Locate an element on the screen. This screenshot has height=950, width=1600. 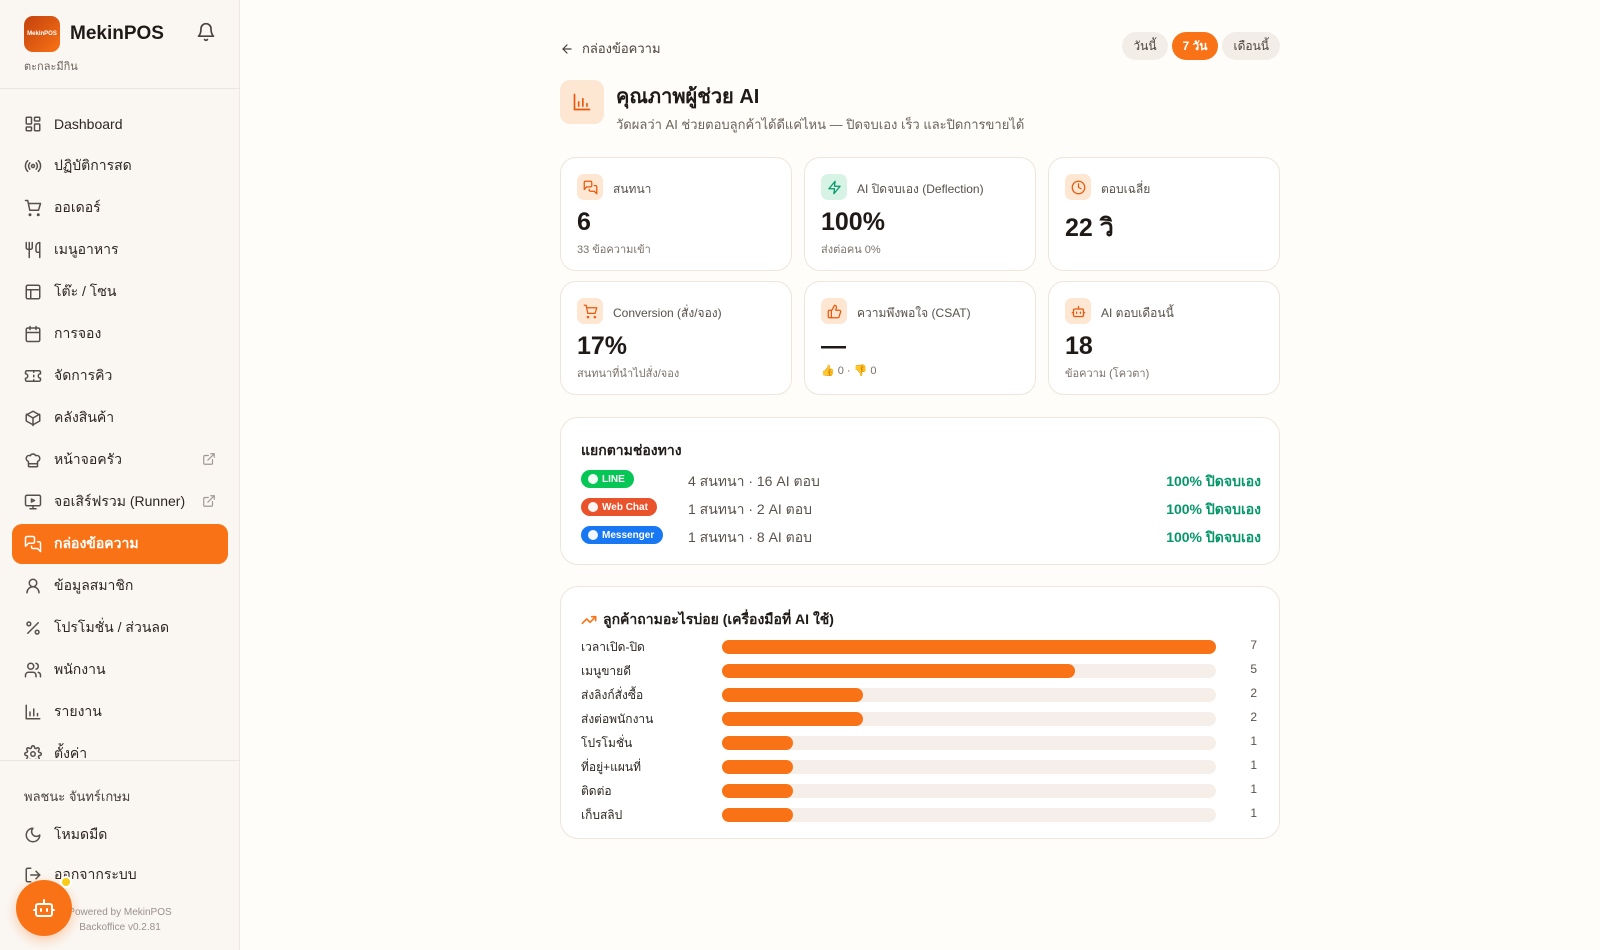
robot-icon is located at coordinates (44, 908).